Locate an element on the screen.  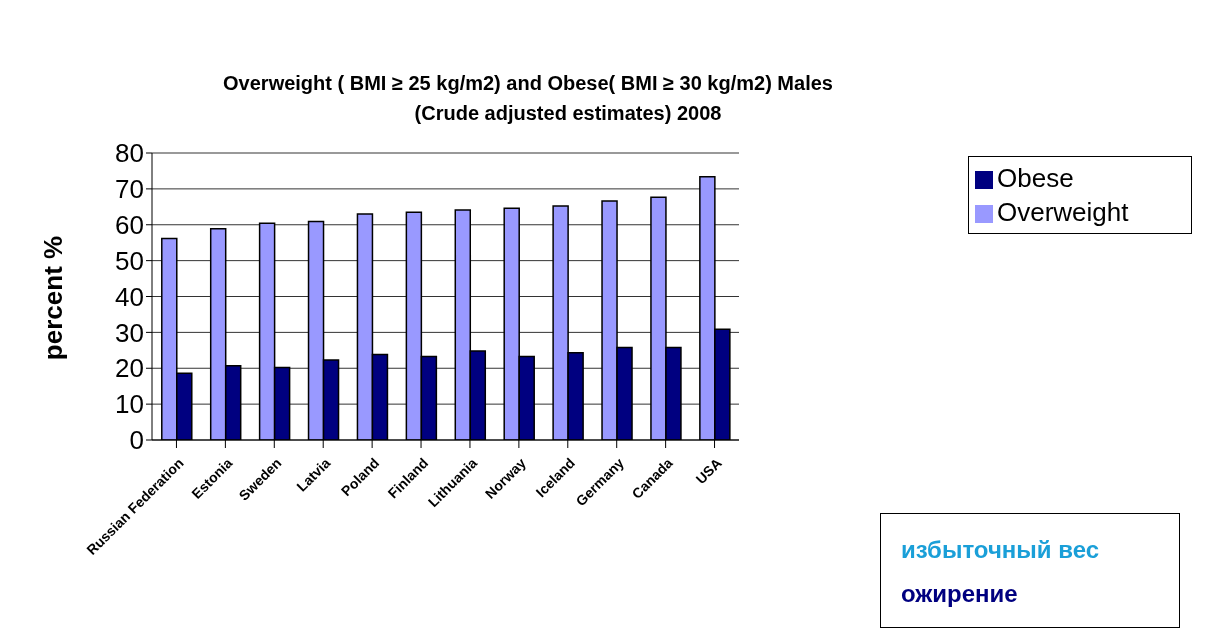
y-axis-title: percent % is located at coordinates (53, 298).